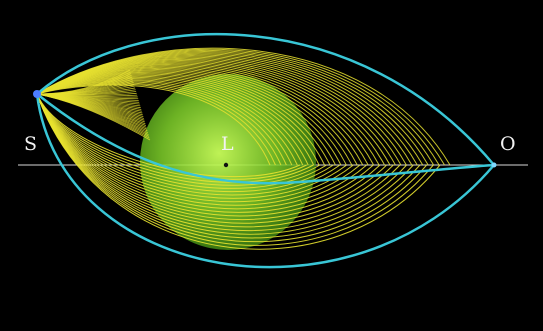 The width and height of the screenshot is (543, 331). I want to click on lens-label: L, so click(227, 144).